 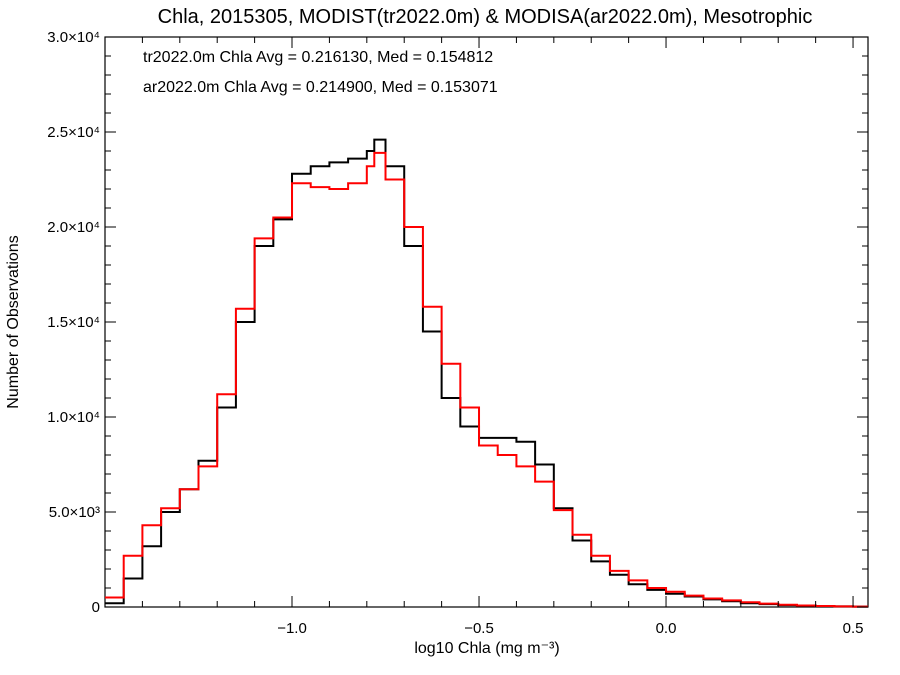 I want to click on y-tick-label: 5.0×10³, so click(x=74, y=512).